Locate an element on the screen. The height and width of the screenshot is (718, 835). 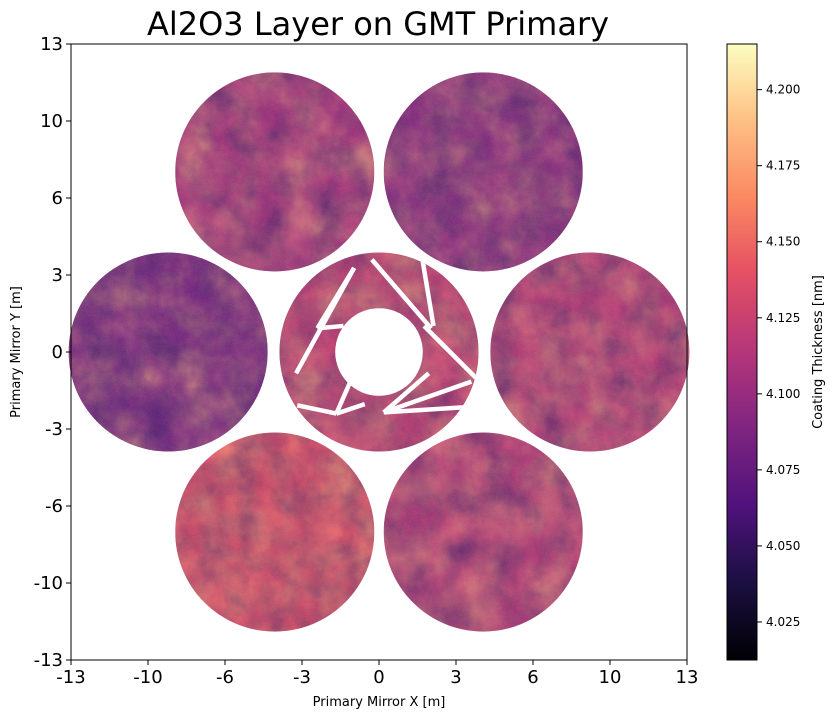
y-axis-label: Primary Mirror Y [m] is located at coordinates (16, 352).